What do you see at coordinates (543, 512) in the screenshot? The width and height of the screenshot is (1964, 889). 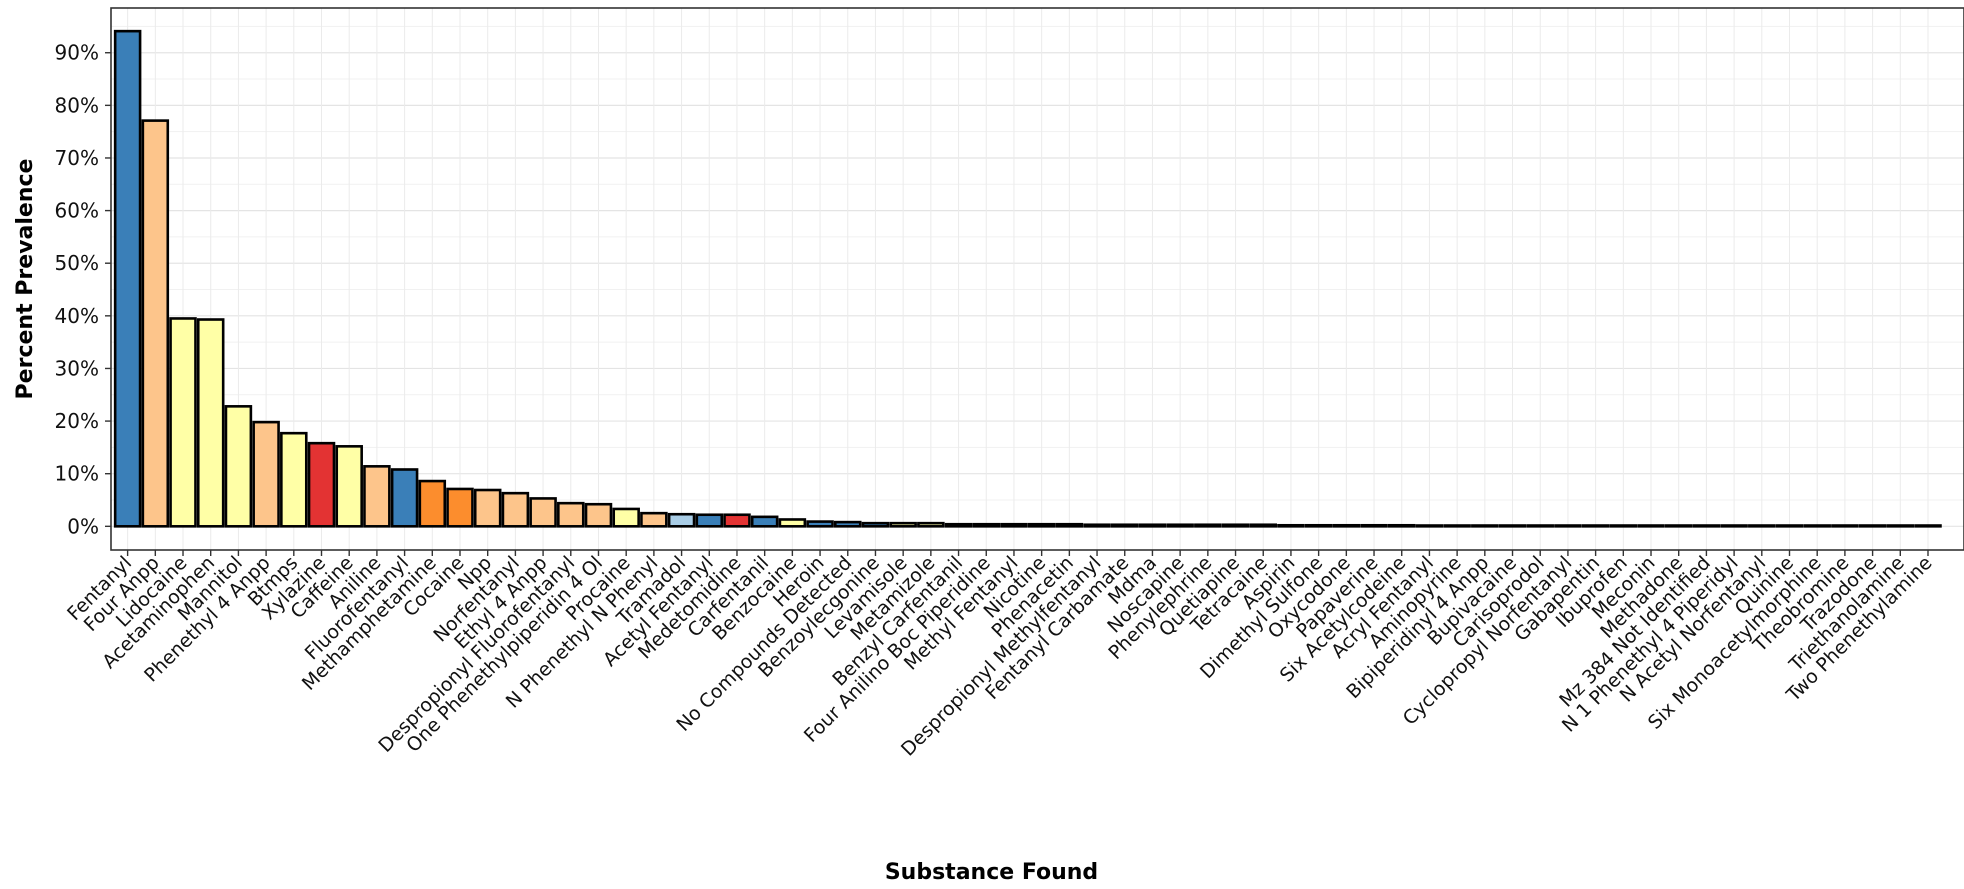 I see `bar-ethyl-4-anpp` at bounding box center [543, 512].